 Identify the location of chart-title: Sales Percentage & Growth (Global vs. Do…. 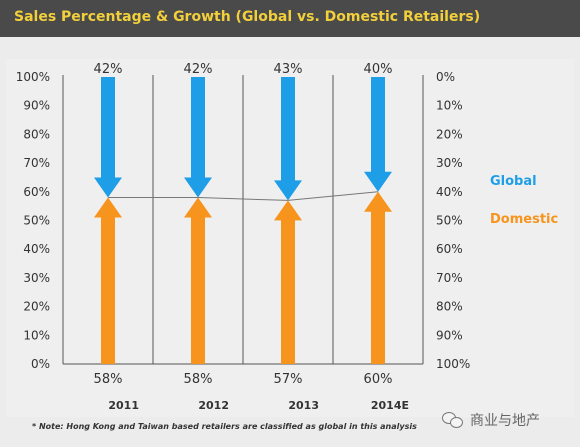
(247, 17).